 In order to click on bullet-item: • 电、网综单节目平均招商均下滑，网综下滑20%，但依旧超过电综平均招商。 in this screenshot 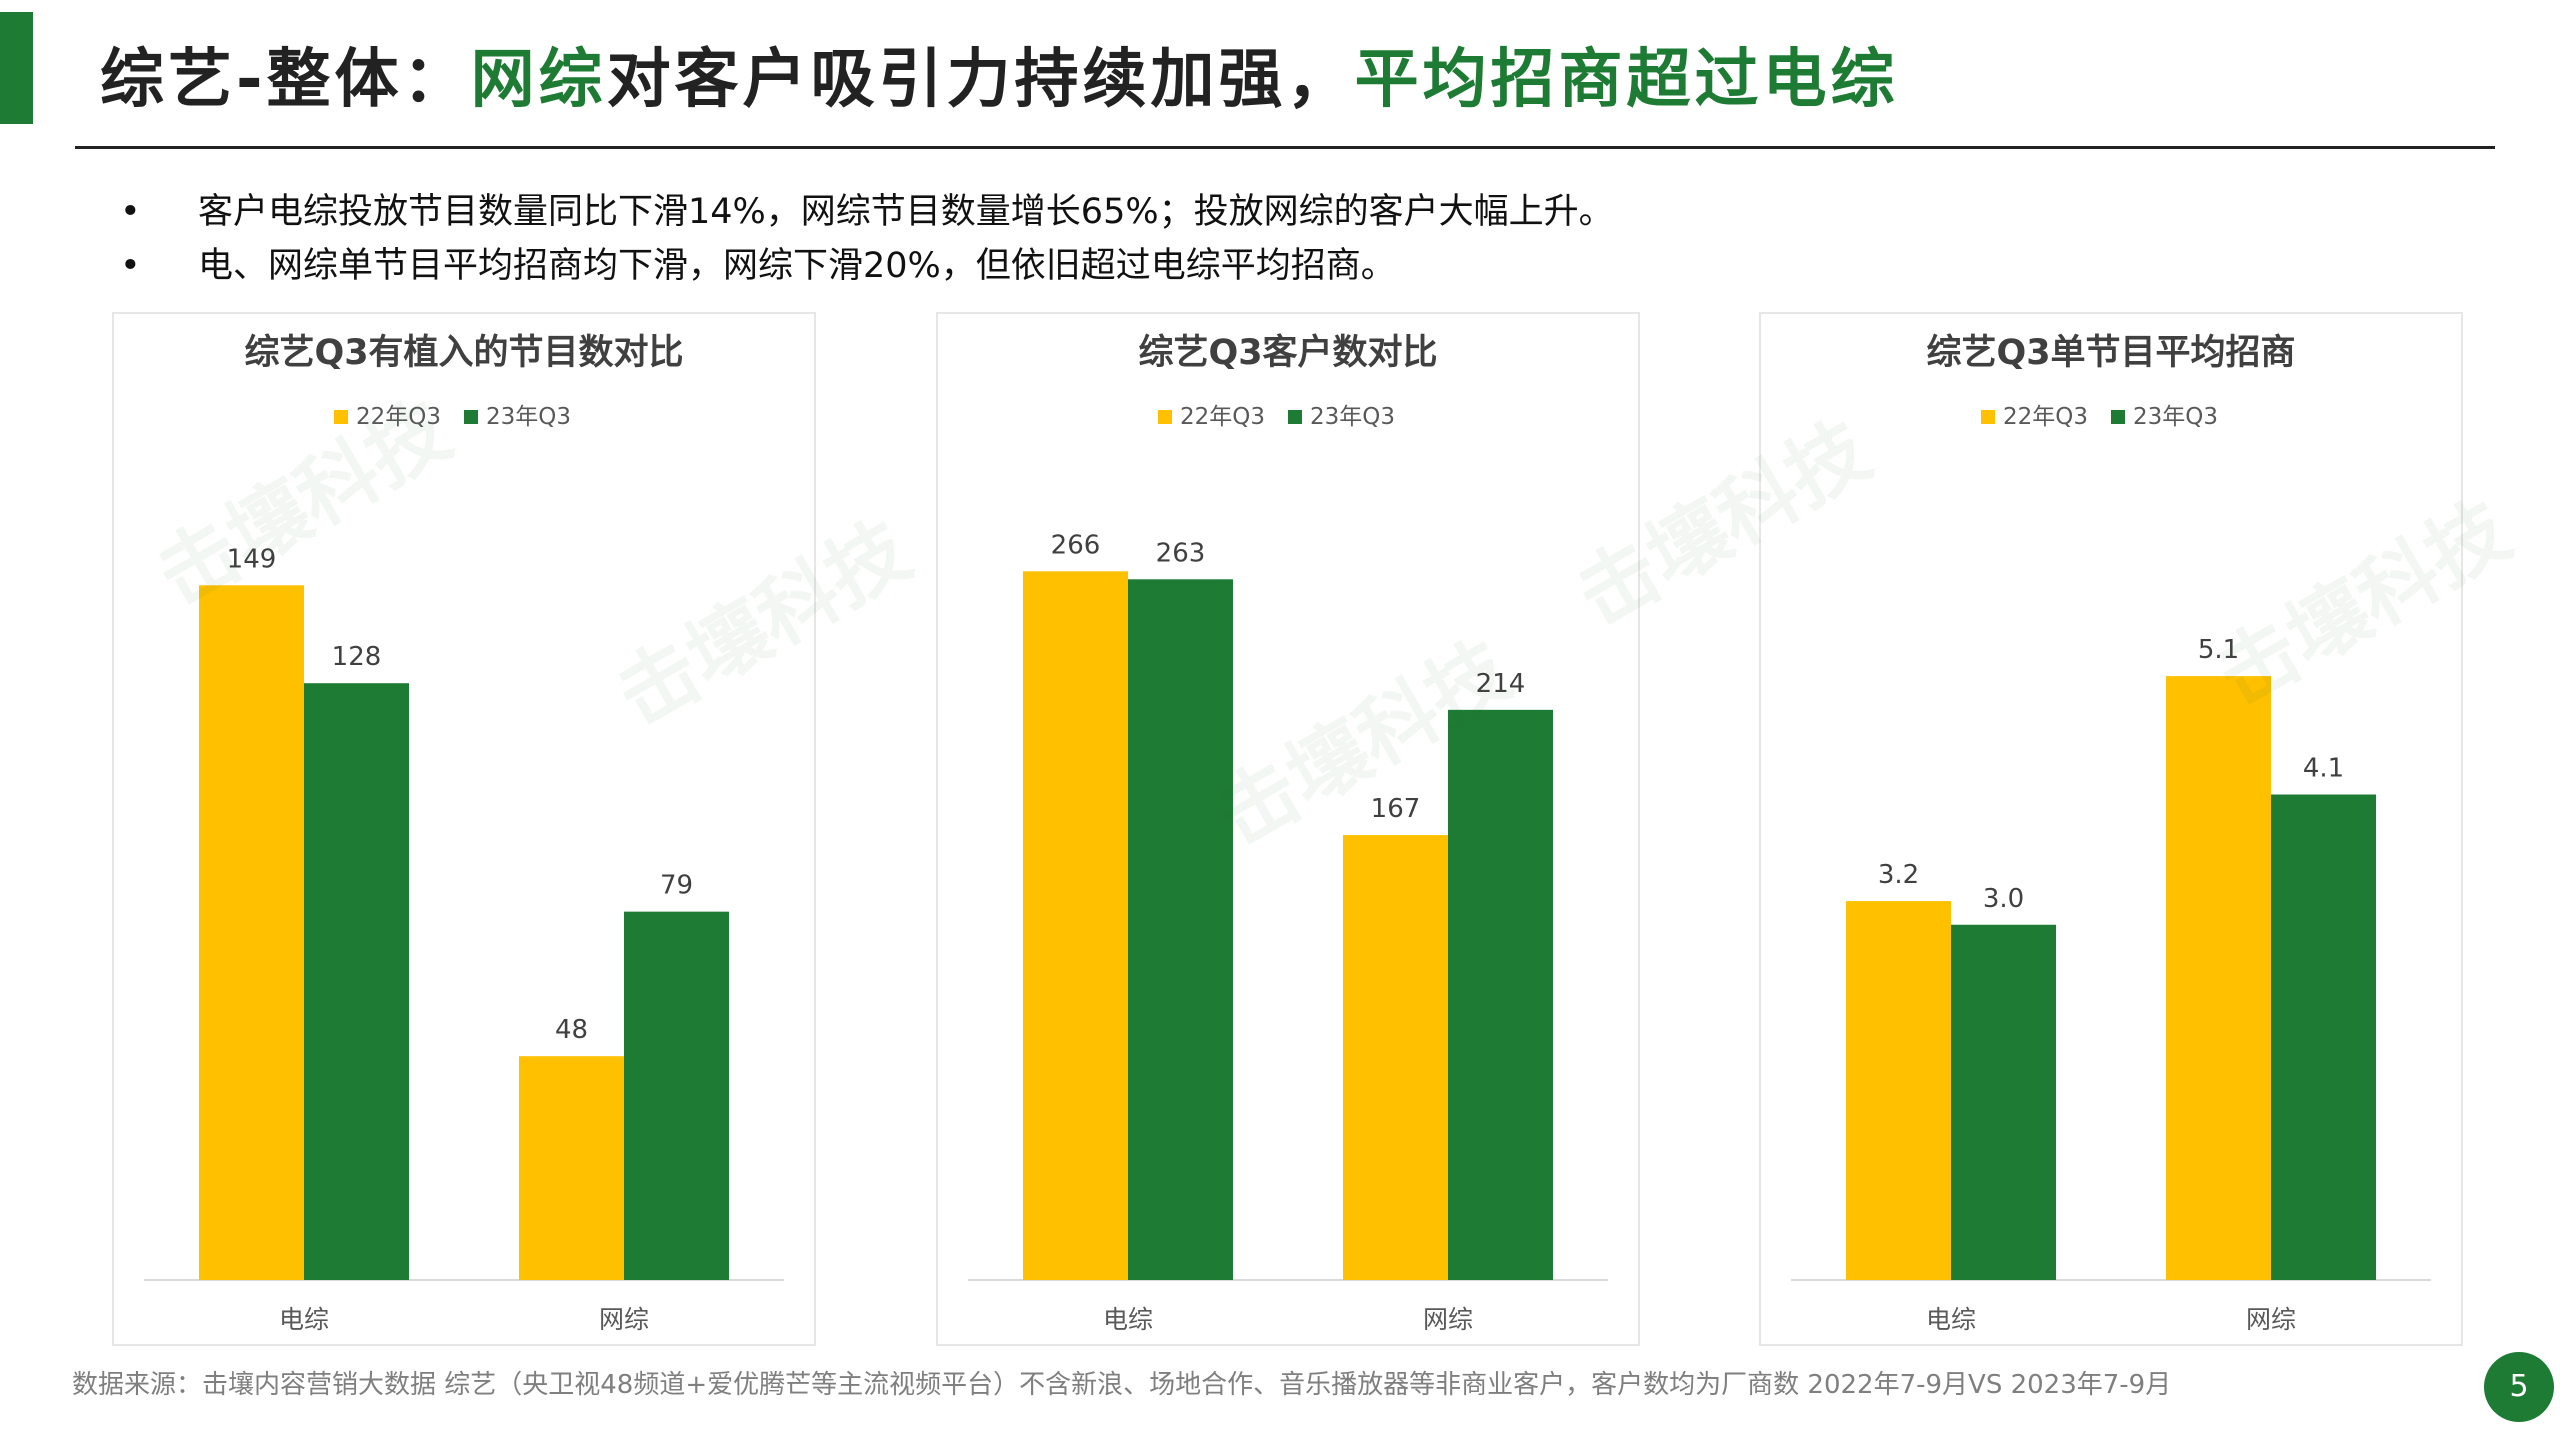, I will do `click(867, 266)`.